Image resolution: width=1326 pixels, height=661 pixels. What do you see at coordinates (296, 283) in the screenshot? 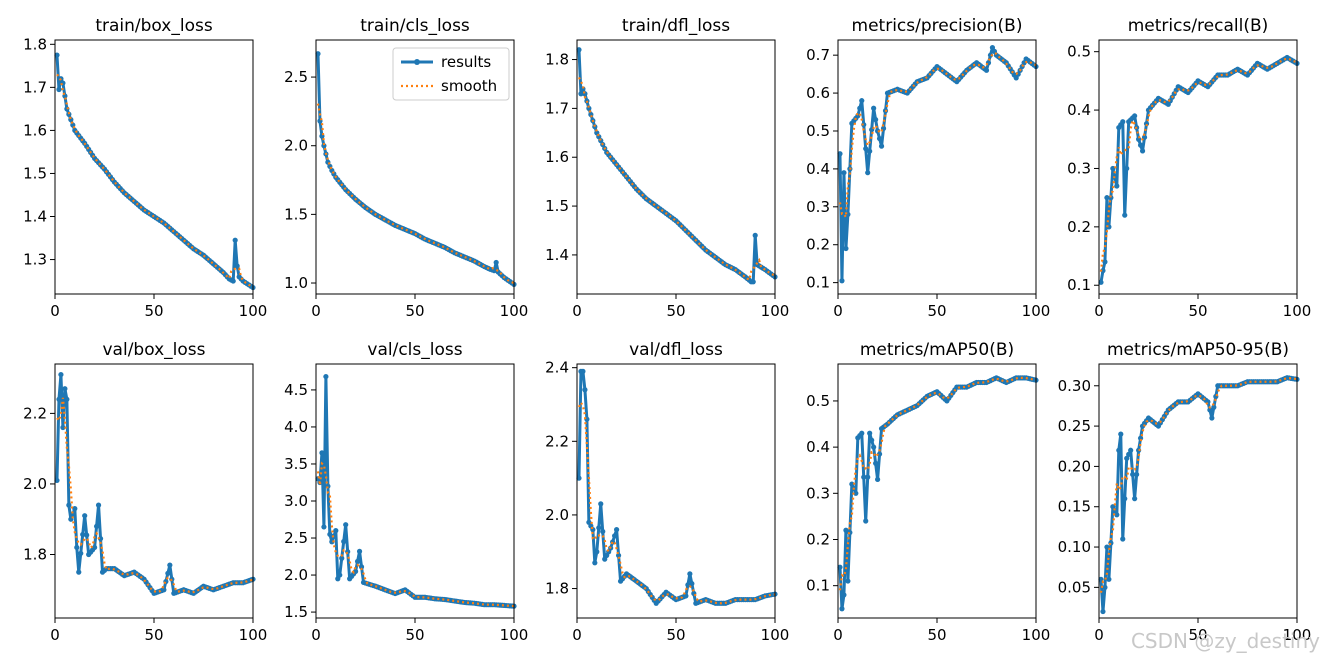
I see `y-tick-label: 1.0` at bounding box center [296, 283].